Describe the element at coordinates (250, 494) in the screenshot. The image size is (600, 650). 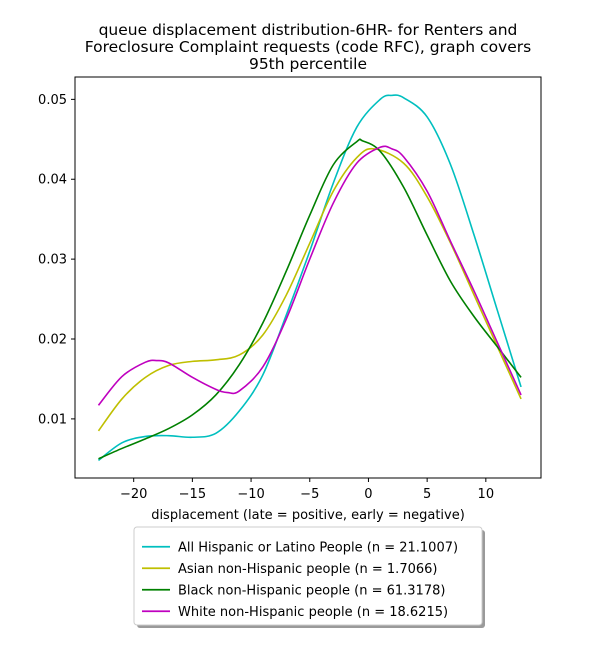
I see `x-tick-label: −10` at that location.